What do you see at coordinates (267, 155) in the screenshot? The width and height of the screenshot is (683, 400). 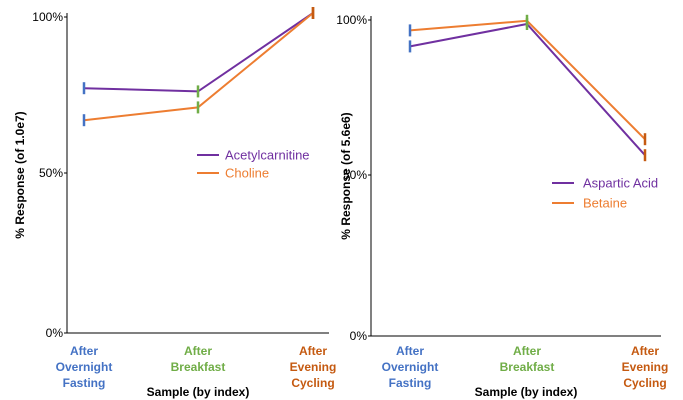 I see `legend-label: Acetylcarnitine` at bounding box center [267, 155].